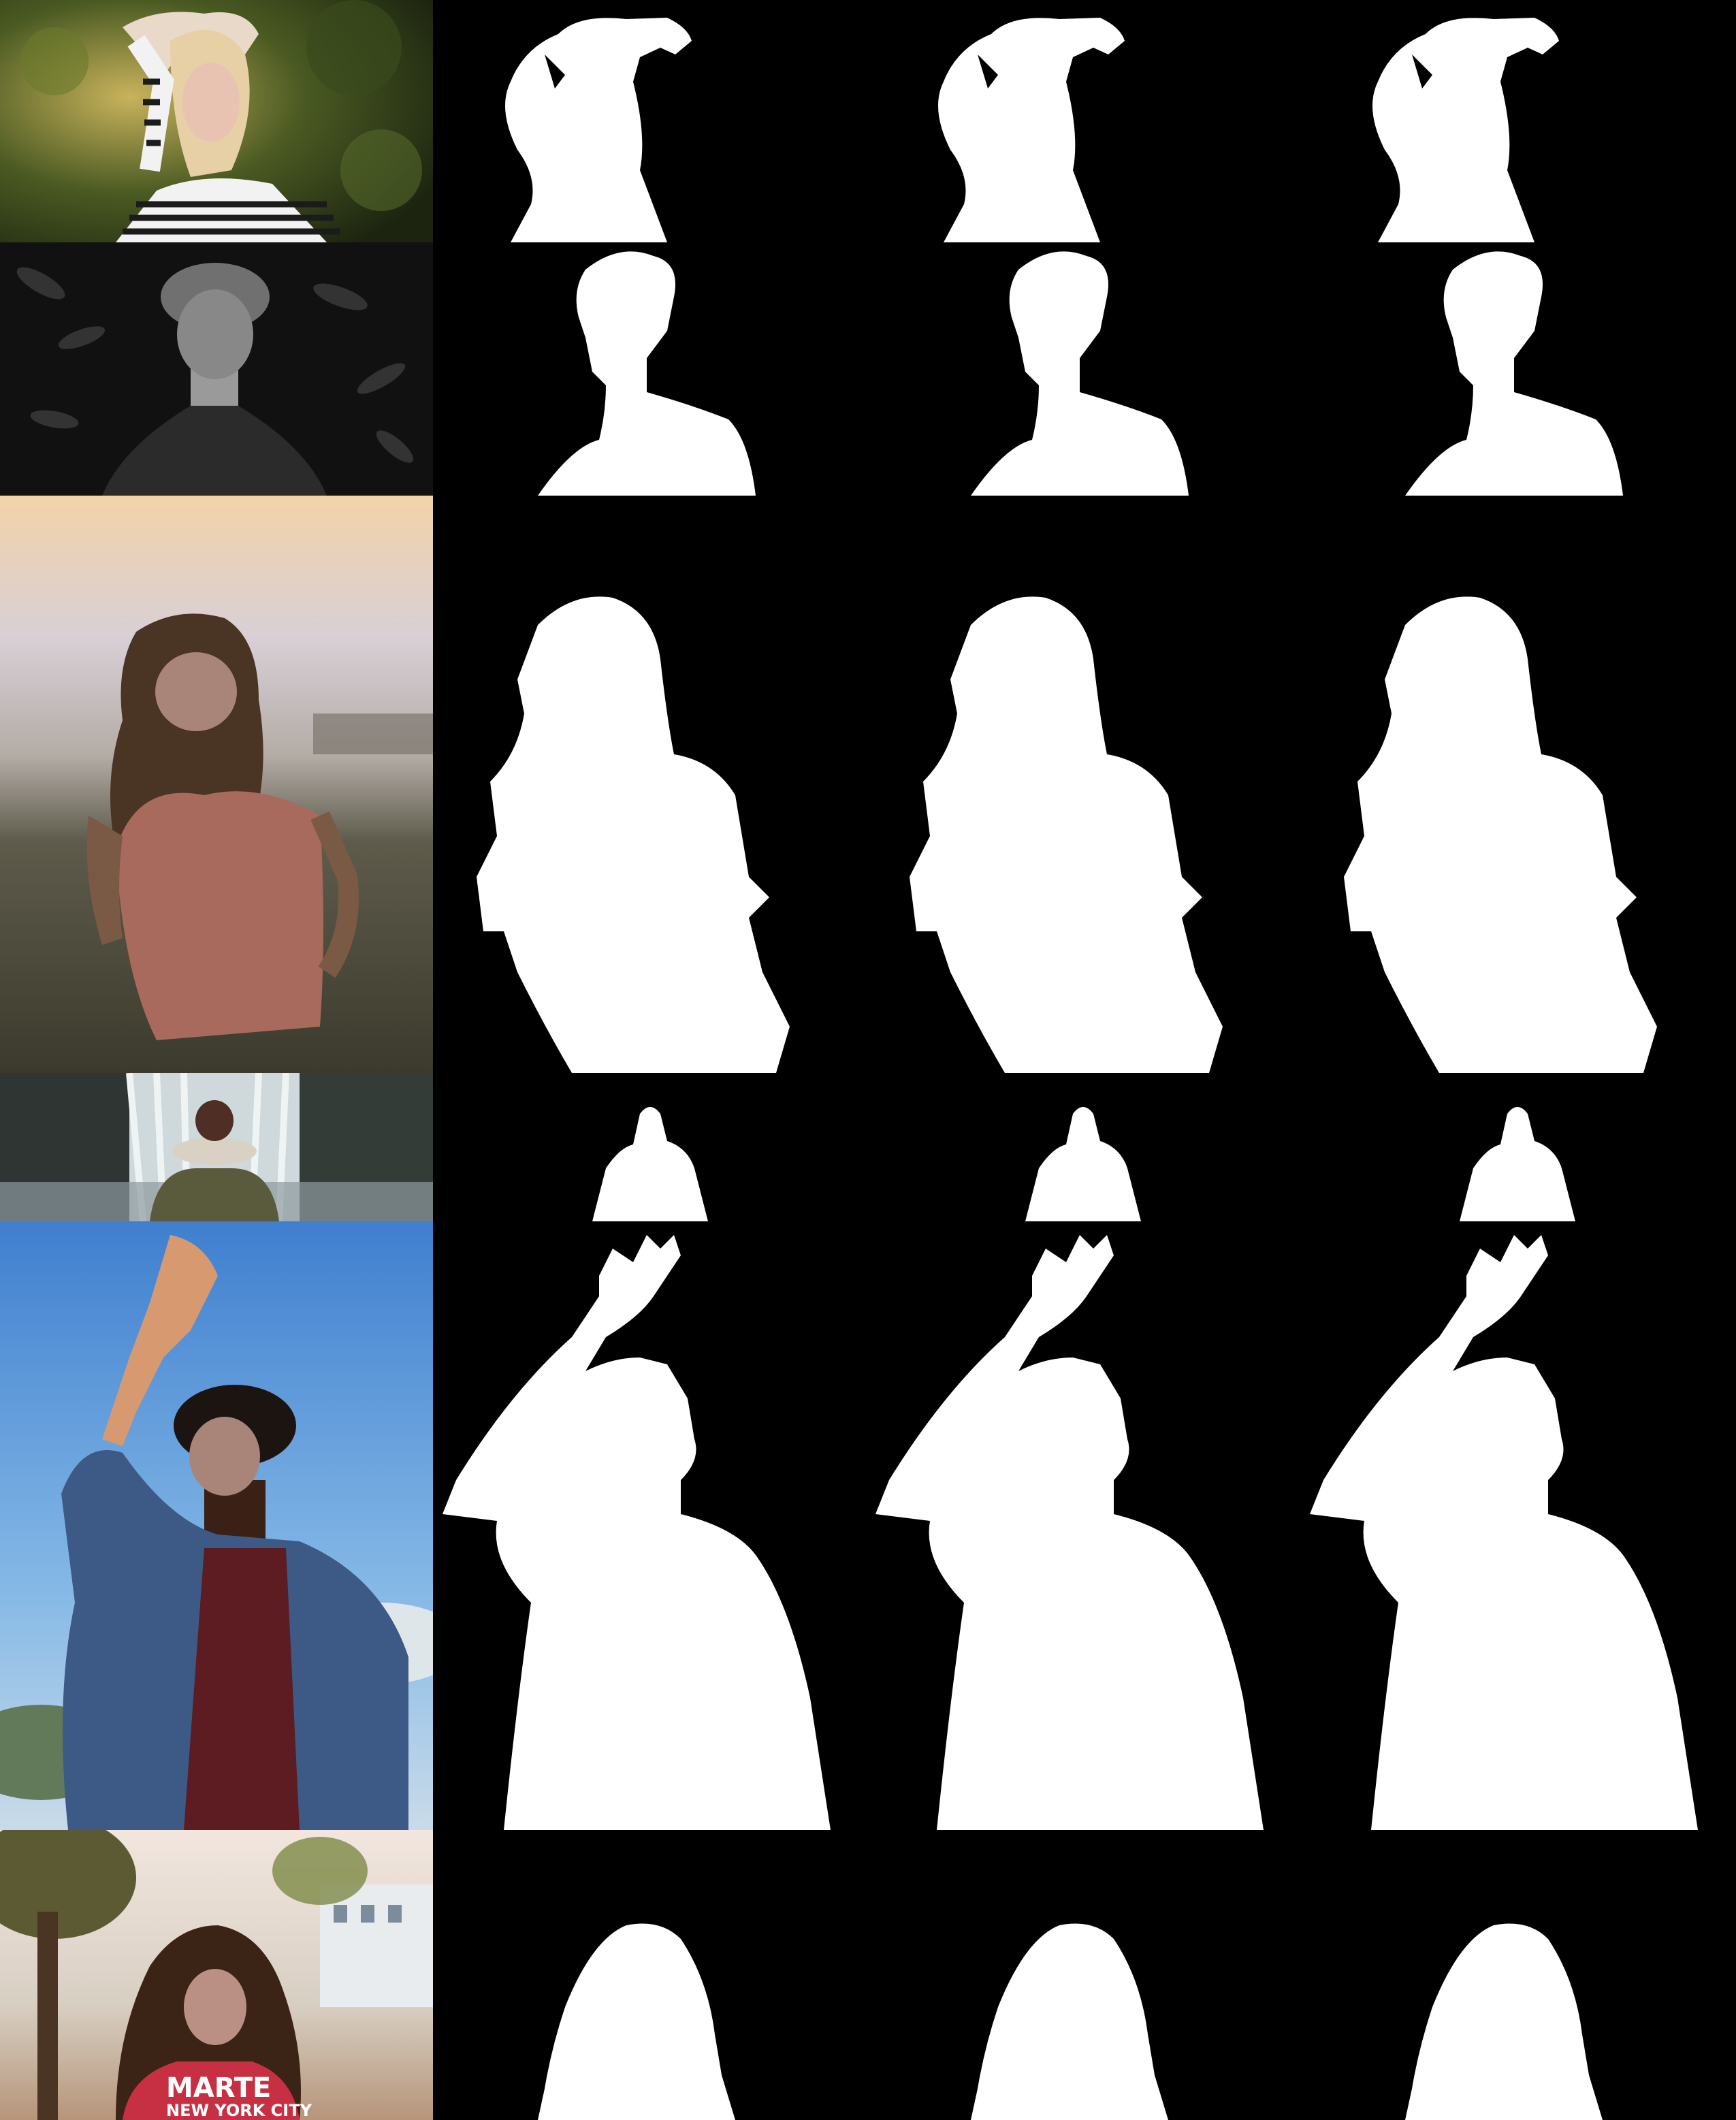  I want to click on photo-woman-red-shirt: MARTE NEW YORK CITY, so click(216, 1975).